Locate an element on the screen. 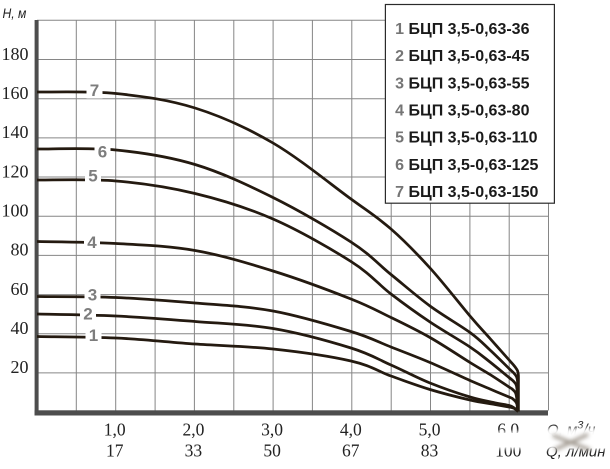 The height and width of the screenshot is (469, 610). svg-text: 33 is located at coordinates (194, 451).